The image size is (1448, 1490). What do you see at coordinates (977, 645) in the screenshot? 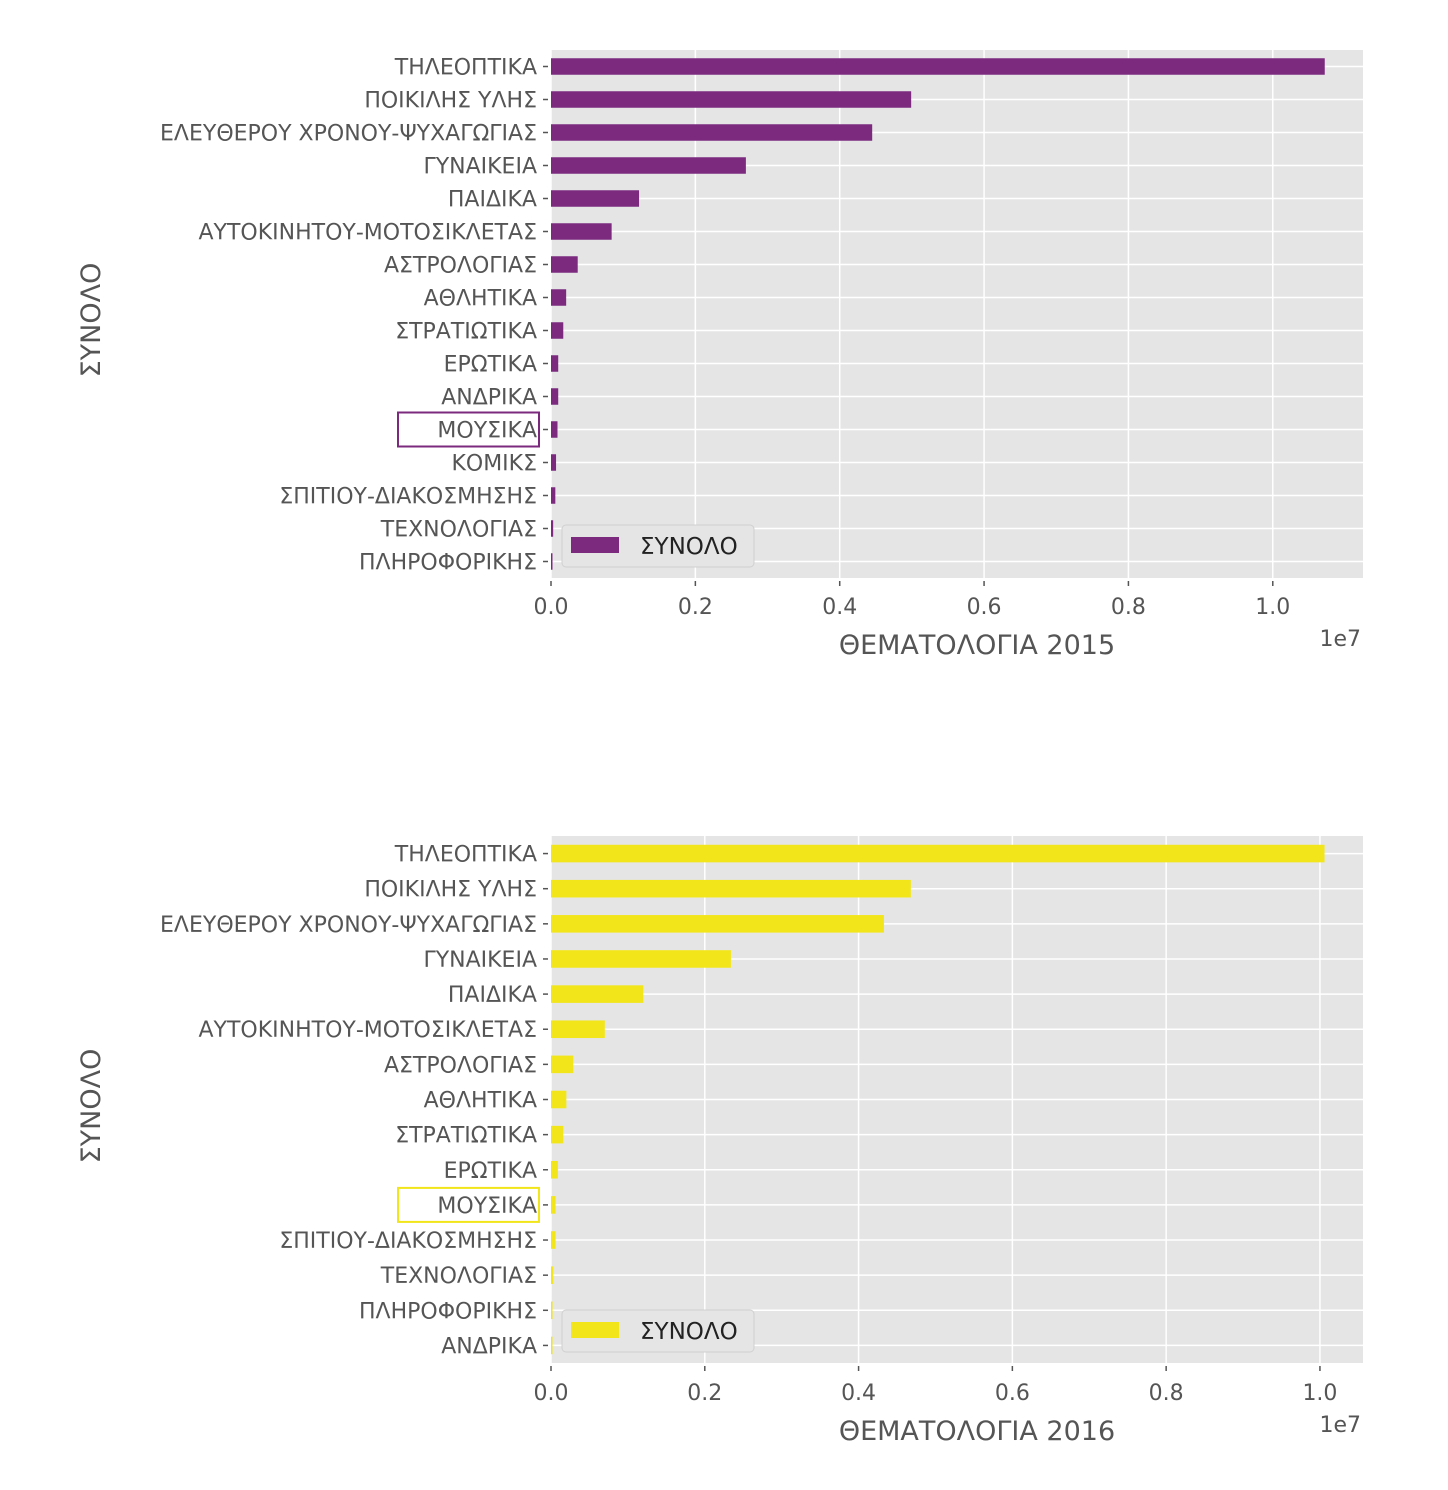
I see `x-axis-label: ΘΕΜΑΤΟΛΟΓΙΑ 2015` at bounding box center [977, 645].